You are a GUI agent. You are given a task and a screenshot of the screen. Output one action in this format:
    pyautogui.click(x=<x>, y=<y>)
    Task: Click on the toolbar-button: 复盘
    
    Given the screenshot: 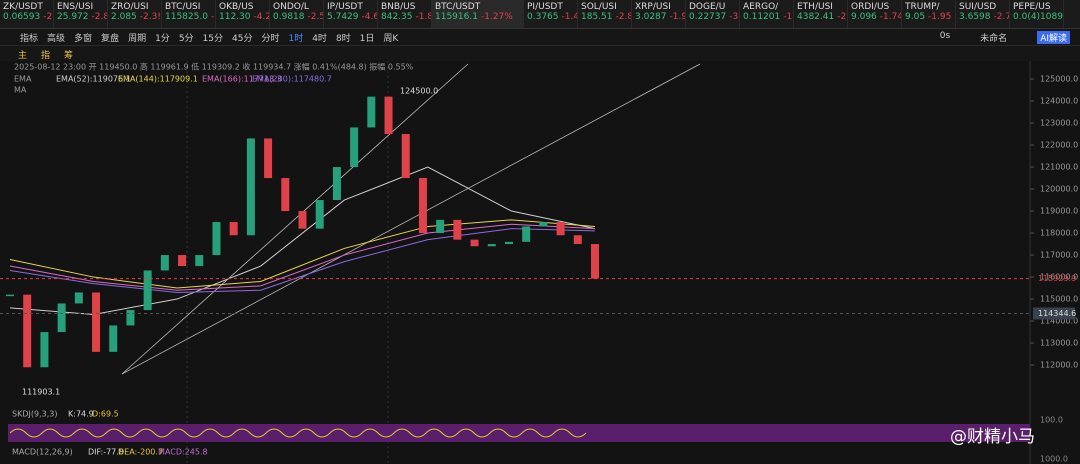 What is the action you would take?
    pyautogui.click(x=110, y=38)
    